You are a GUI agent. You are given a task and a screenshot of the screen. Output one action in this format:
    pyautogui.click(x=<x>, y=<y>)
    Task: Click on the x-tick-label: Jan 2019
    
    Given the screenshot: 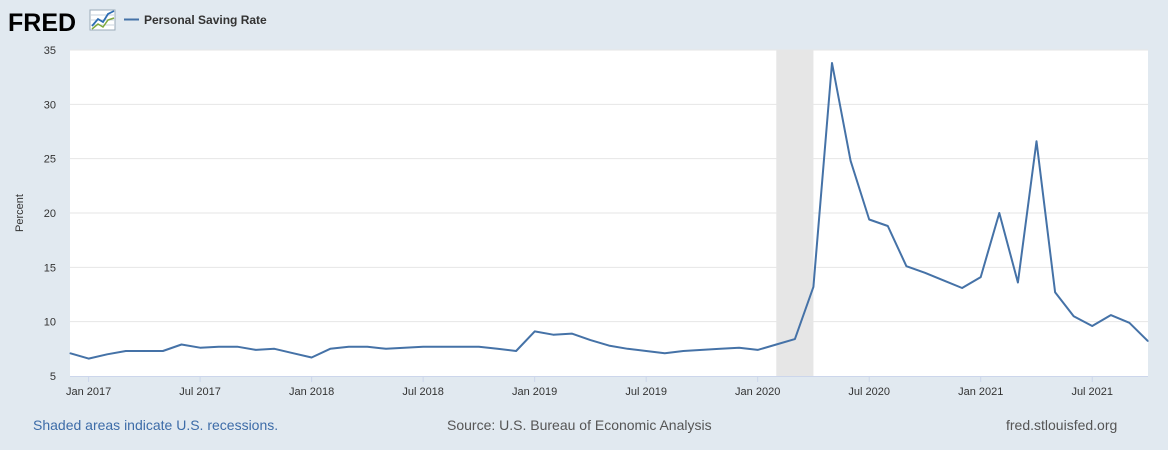 What is the action you would take?
    pyautogui.click(x=534, y=392)
    